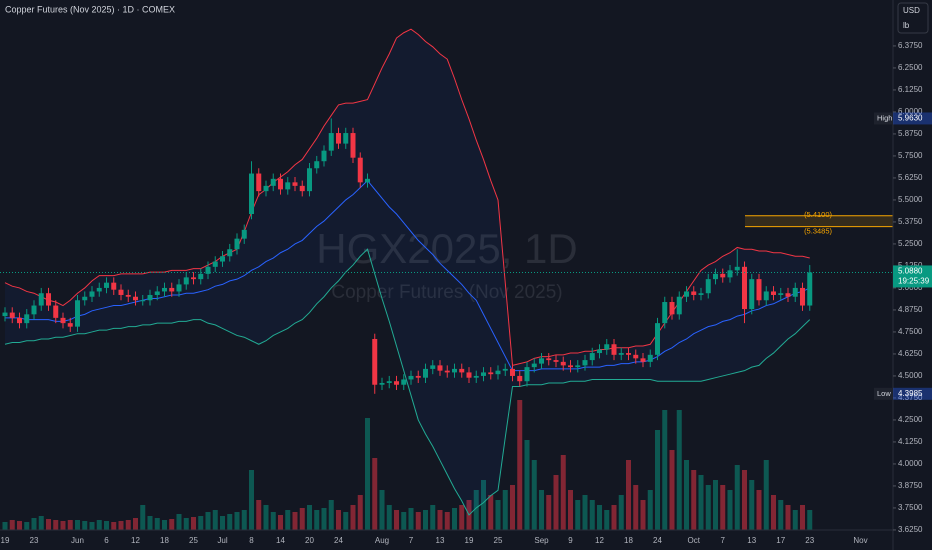  What do you see at coordinates (338, 540) in the screenshot?
I see `x-tick-label: 24` at bounding box center [338, 540].